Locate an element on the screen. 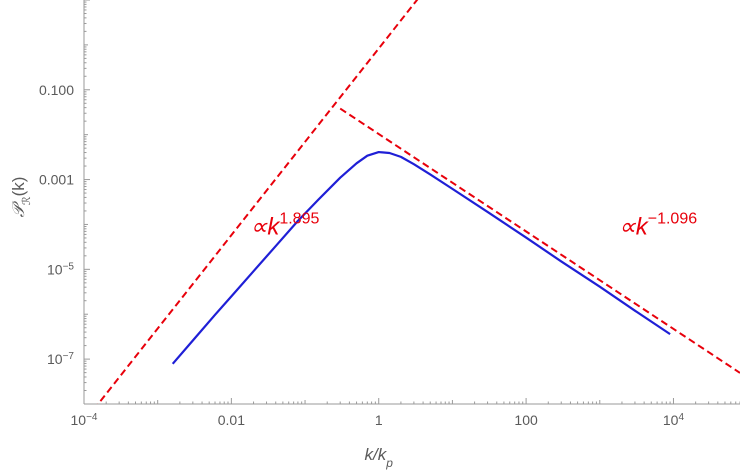  x-axis-title-sub: p is located at coordinates (389, 463).